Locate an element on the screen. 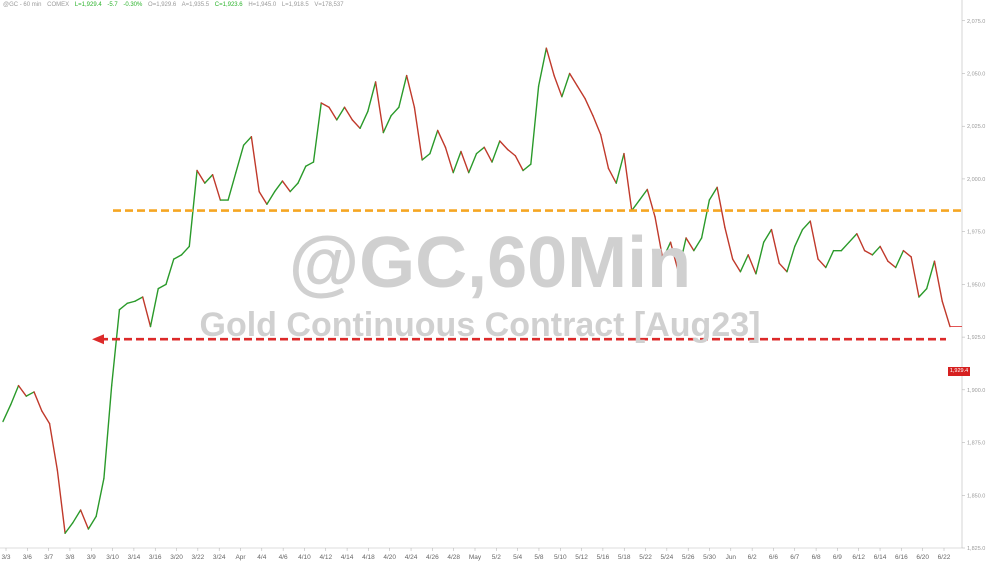 The height and width of the screenshot is (566, 1000). x-tick-label: 3/9 is located at coordinates (91, 557).